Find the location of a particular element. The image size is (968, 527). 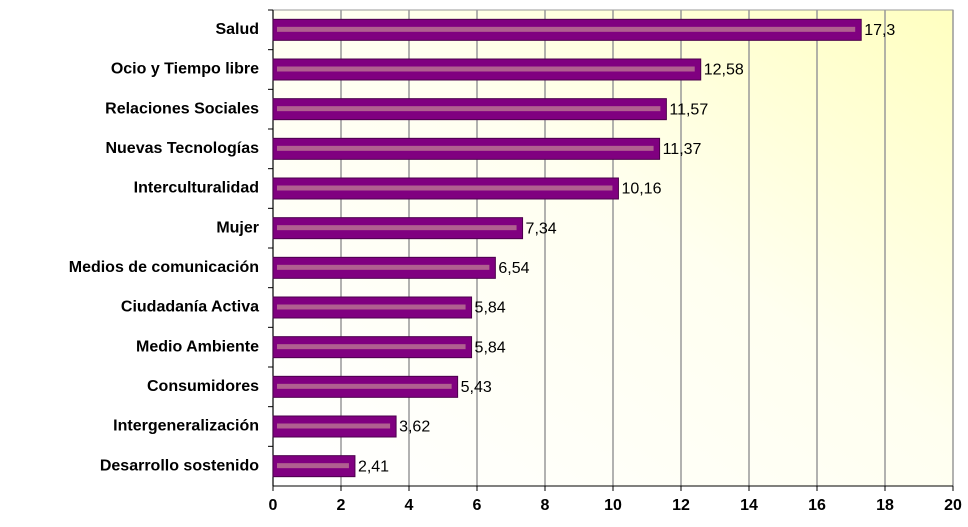

x-tick-label: 12 is located at coordinates (681, 505).